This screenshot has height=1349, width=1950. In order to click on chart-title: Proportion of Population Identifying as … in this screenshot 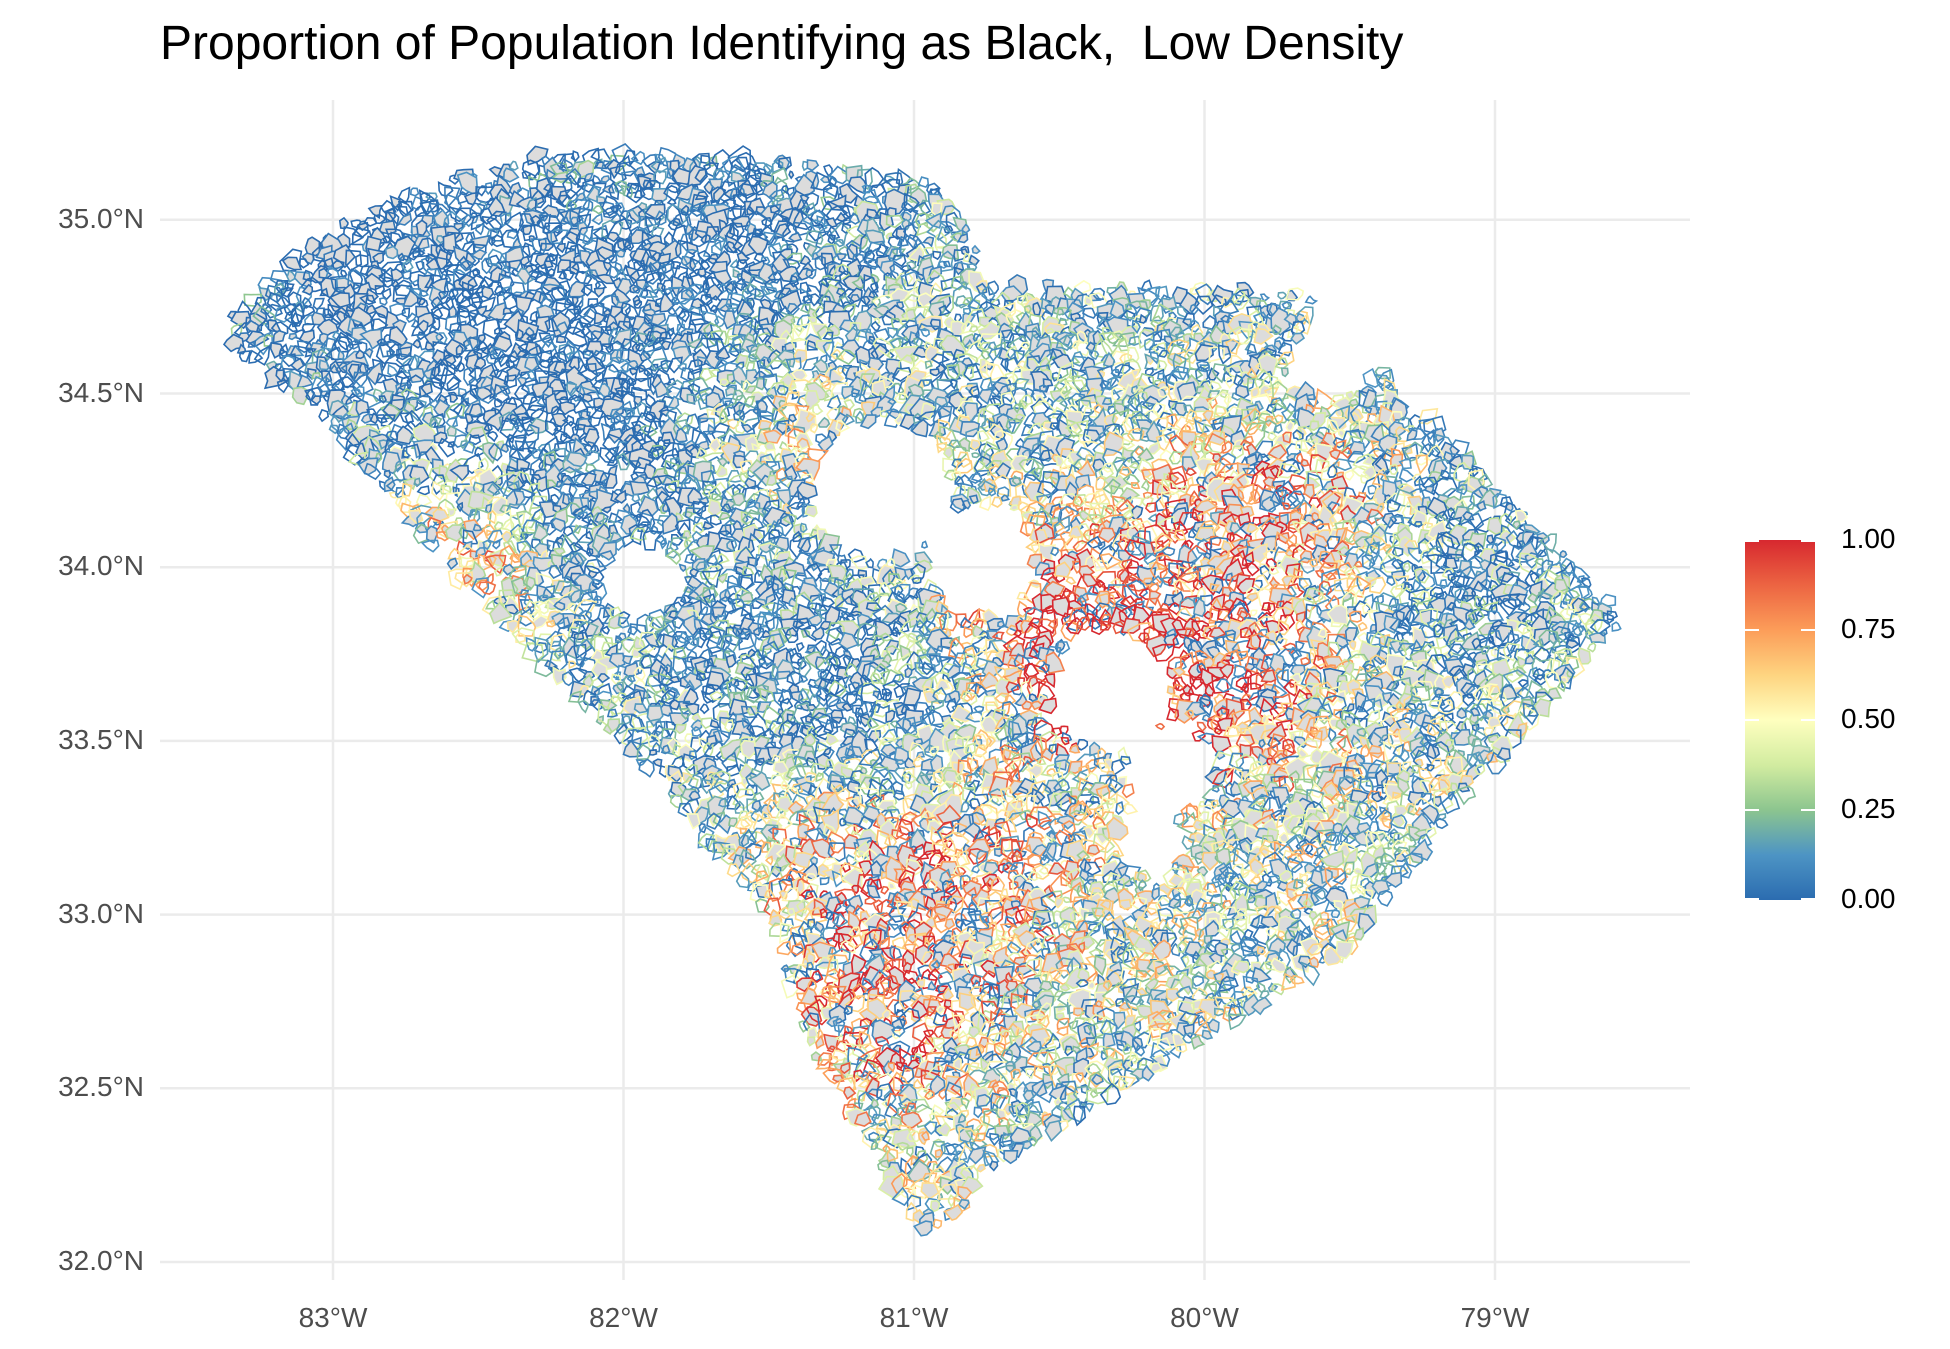, I will do `click(782, 43)`.